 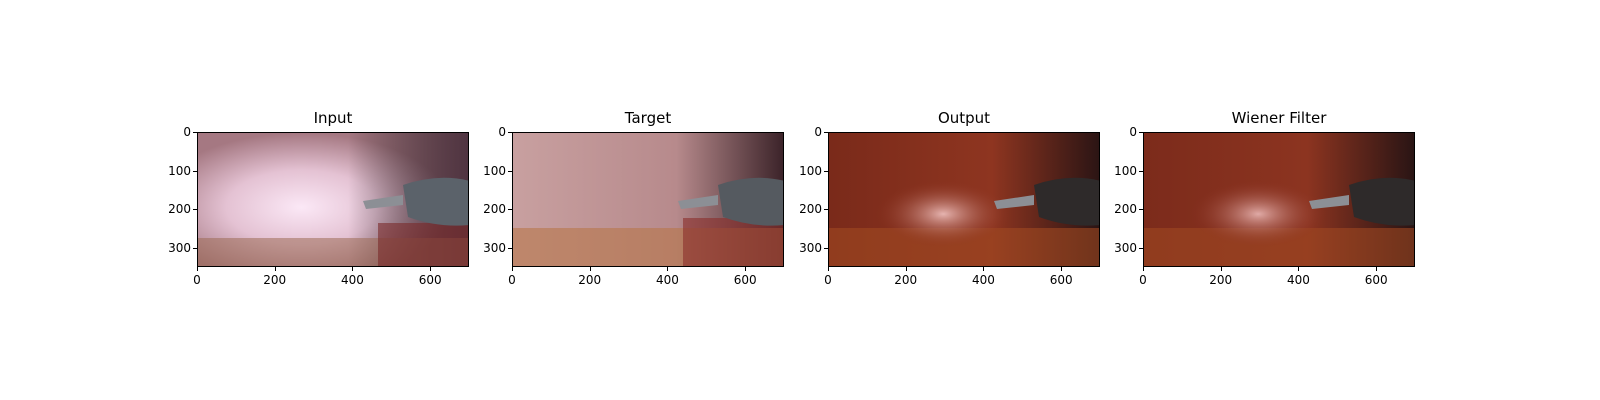 What do you see at coordinates (648, 118) in the screenshot?
I see `panel-title: Target` at bounding box center [648, 118].